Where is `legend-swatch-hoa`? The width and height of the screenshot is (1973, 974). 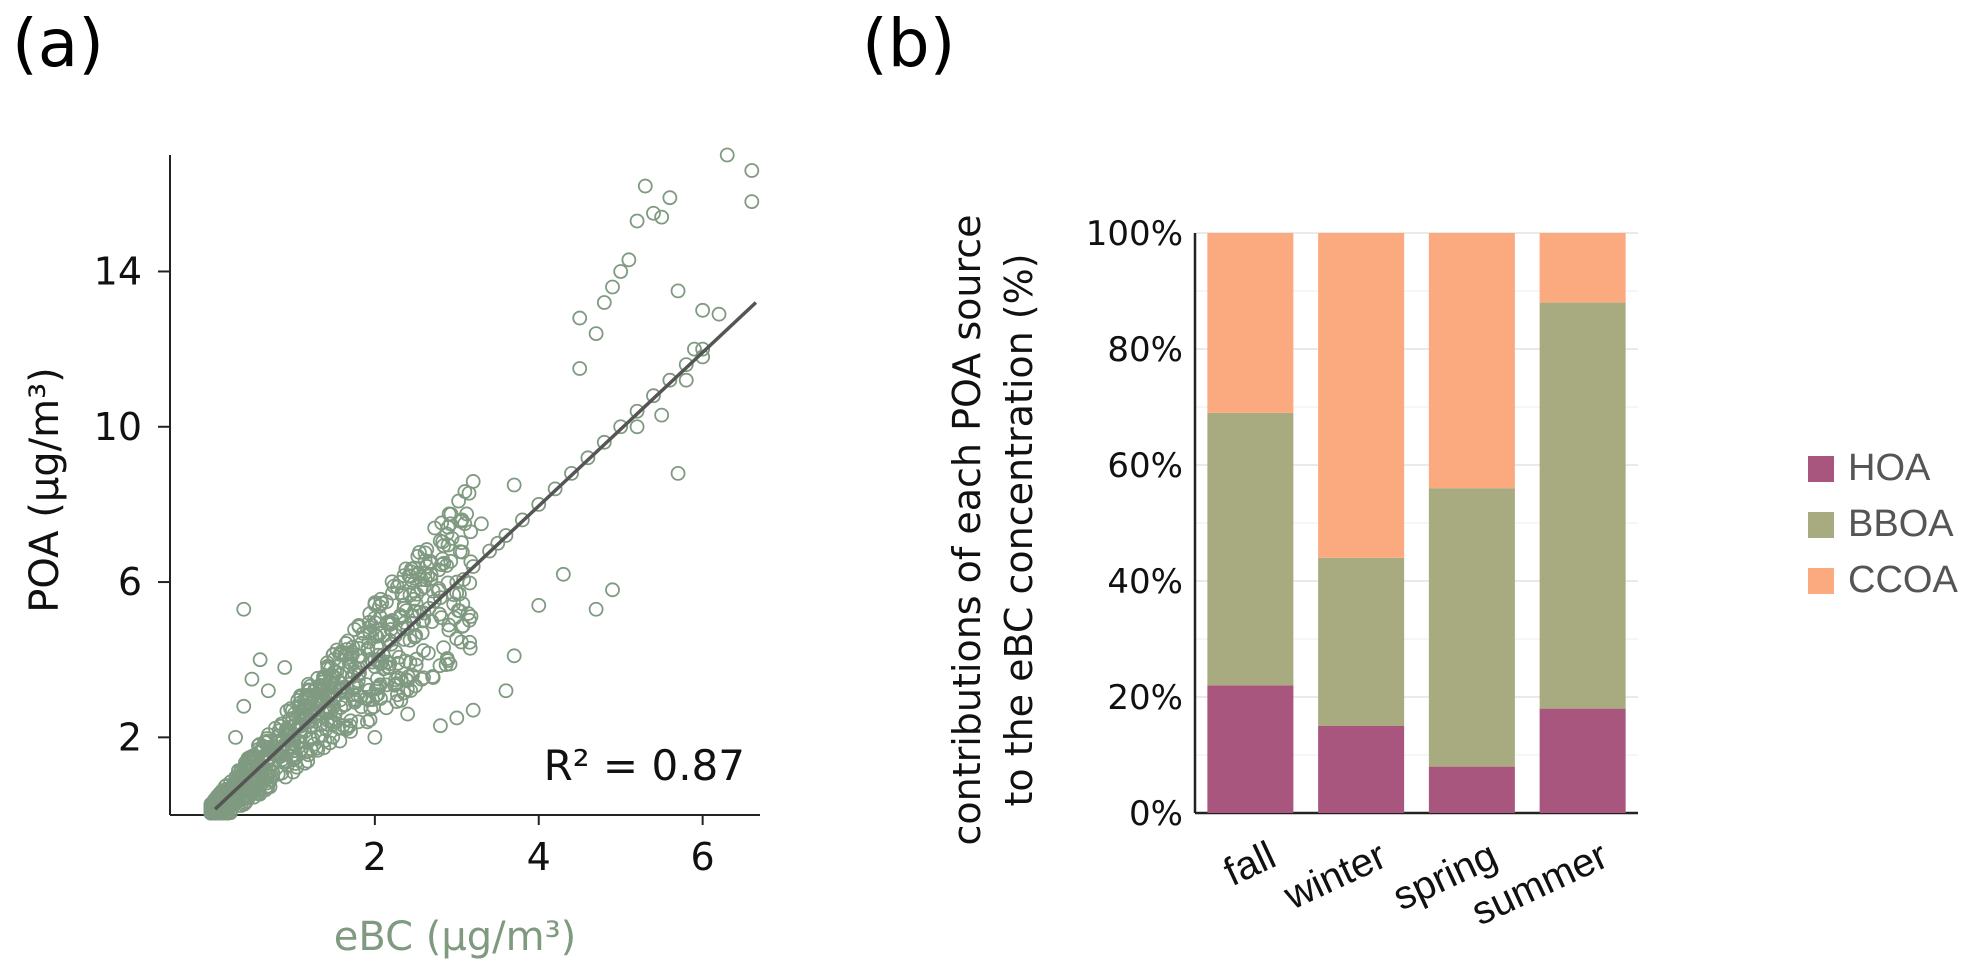
legend-swatch-hoa is located at coordinates (1821, 469).